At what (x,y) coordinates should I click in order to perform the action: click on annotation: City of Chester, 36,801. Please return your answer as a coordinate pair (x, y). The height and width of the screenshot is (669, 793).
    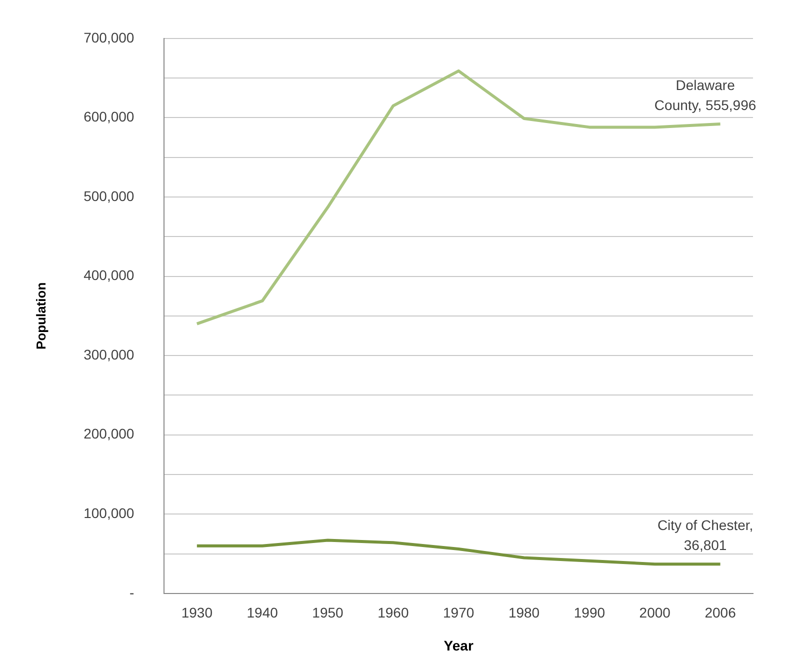
    Looking at the image, I should click on (705, 535).